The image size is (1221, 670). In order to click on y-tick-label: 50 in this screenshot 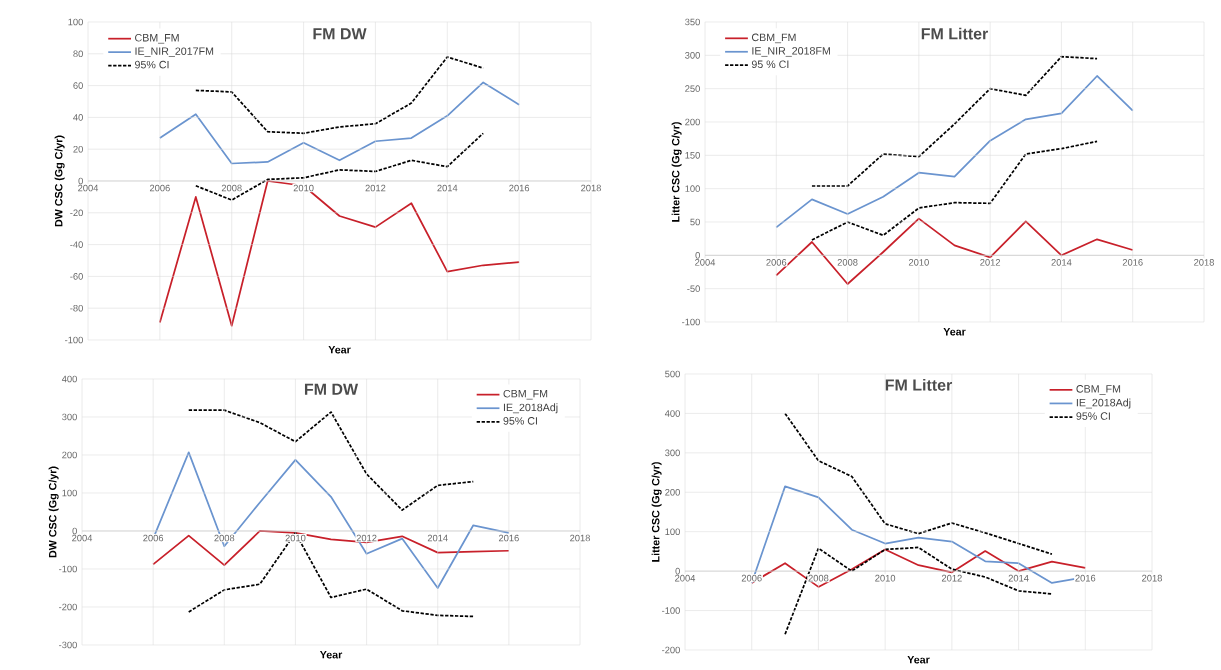, I will do `click(695, 222)`.